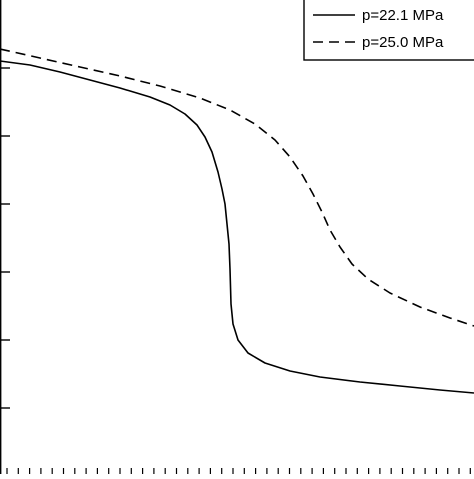 The image size is (474, 479). I want to click on legend-label-series-1: p=22.1 MPa, so click(403, 15).